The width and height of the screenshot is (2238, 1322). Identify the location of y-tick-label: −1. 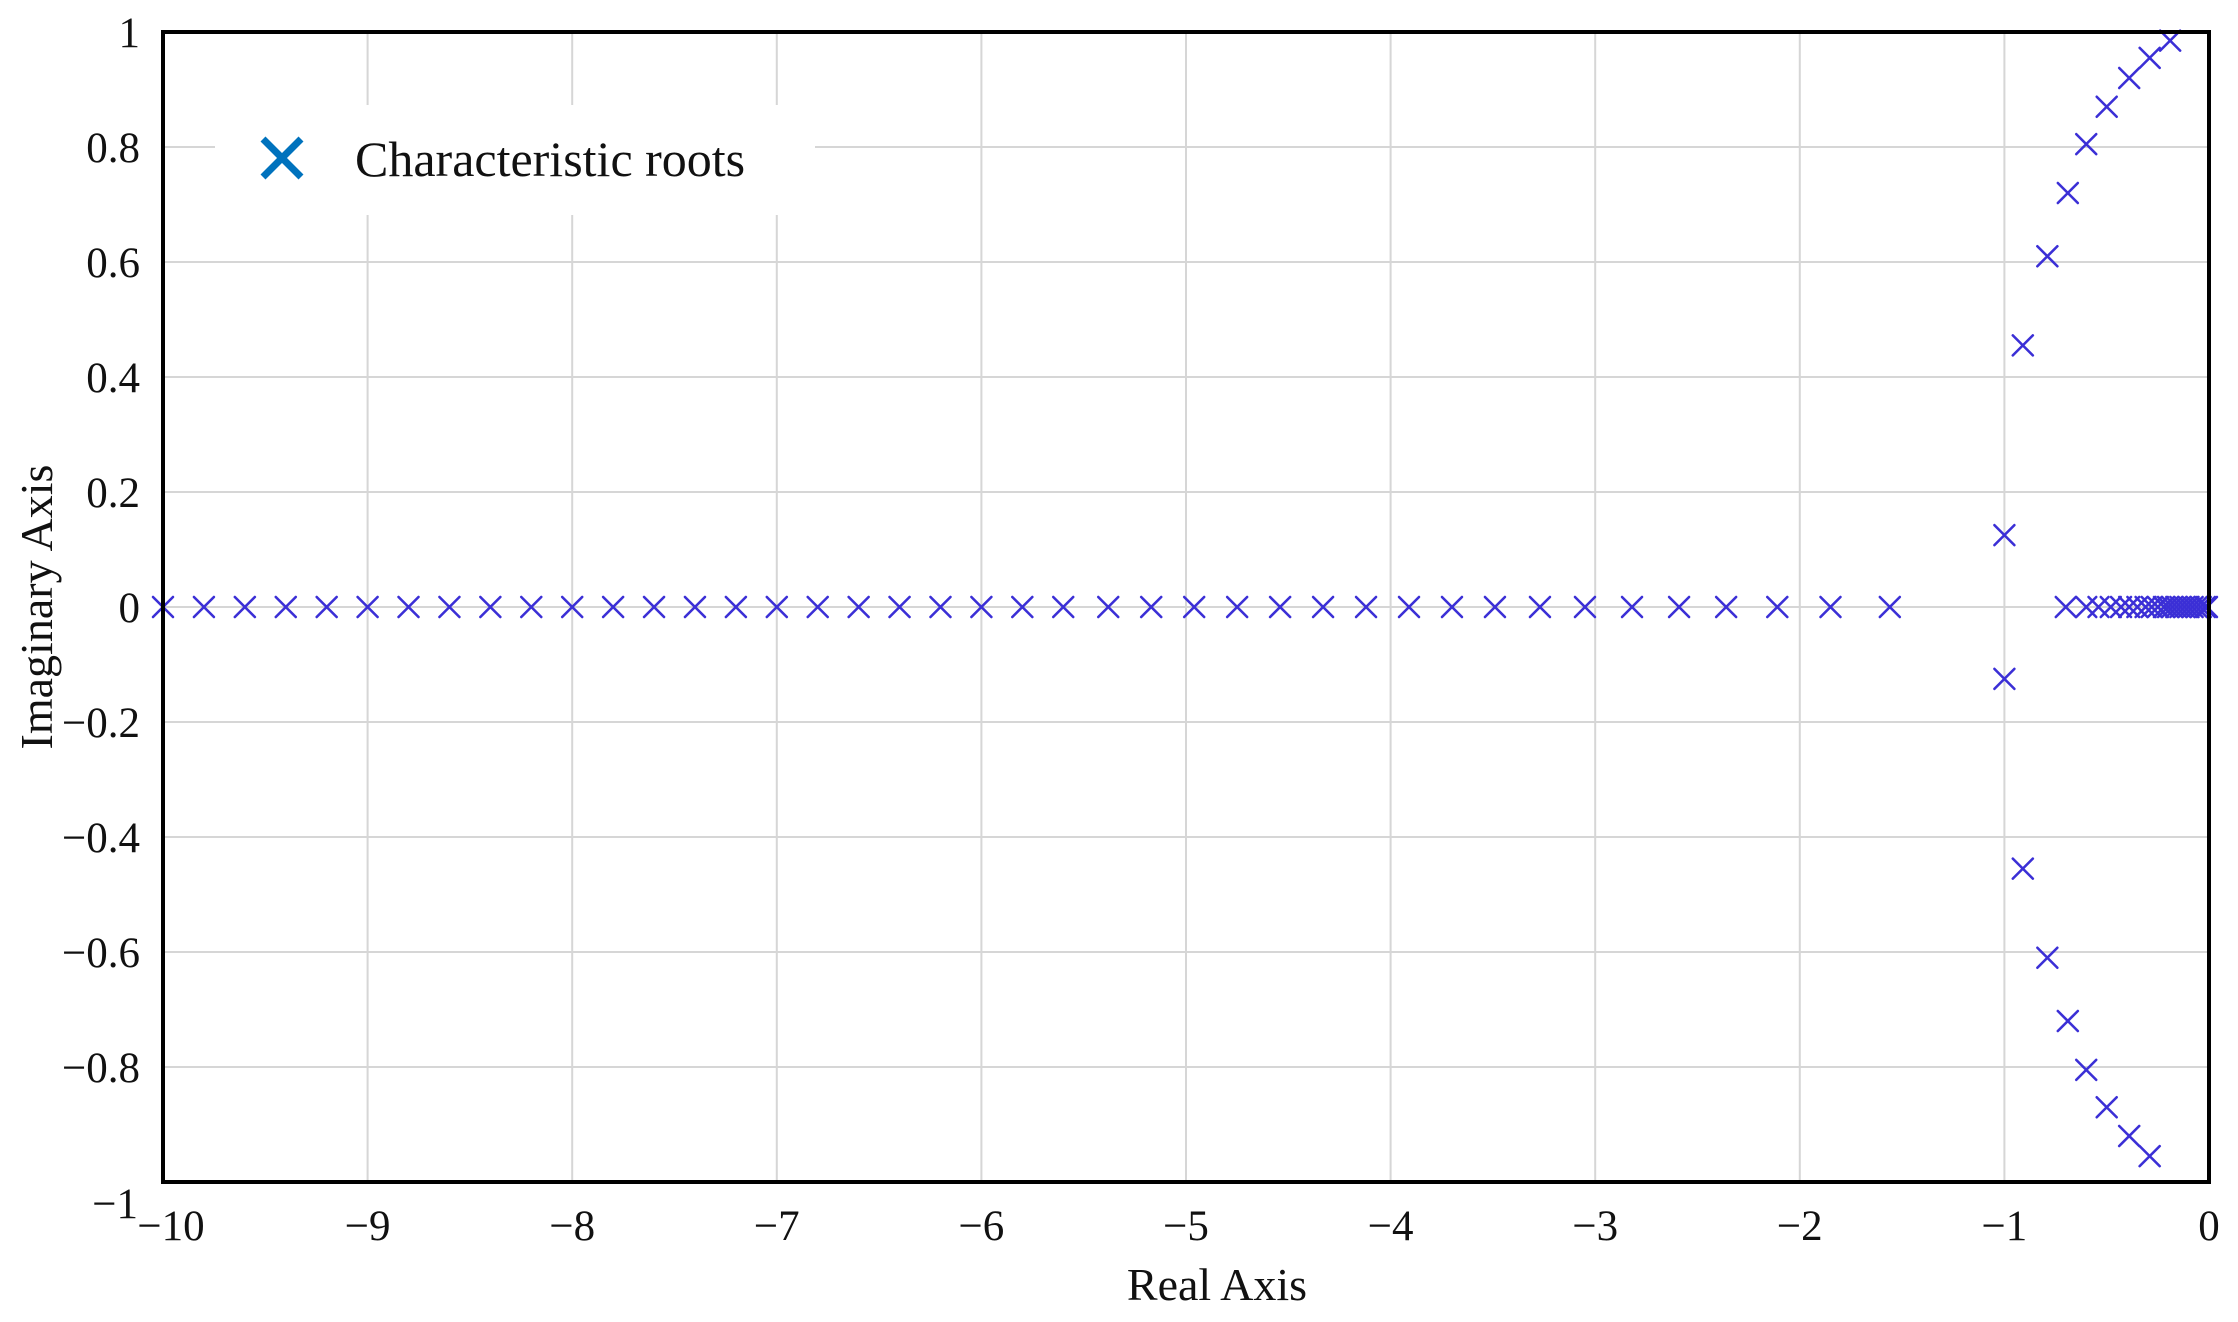
(115, 1204).